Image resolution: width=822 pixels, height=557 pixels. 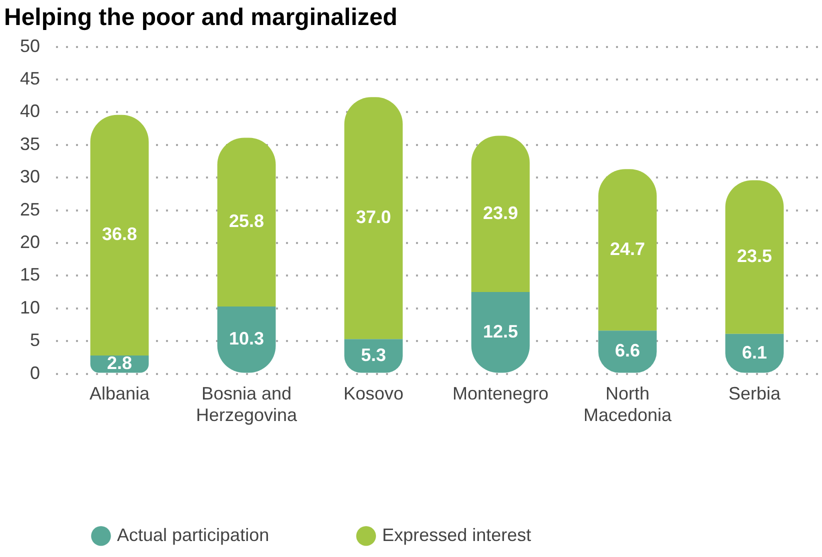 I want to click on x-tick-label: Montenegro, so click(x=500, y=394).